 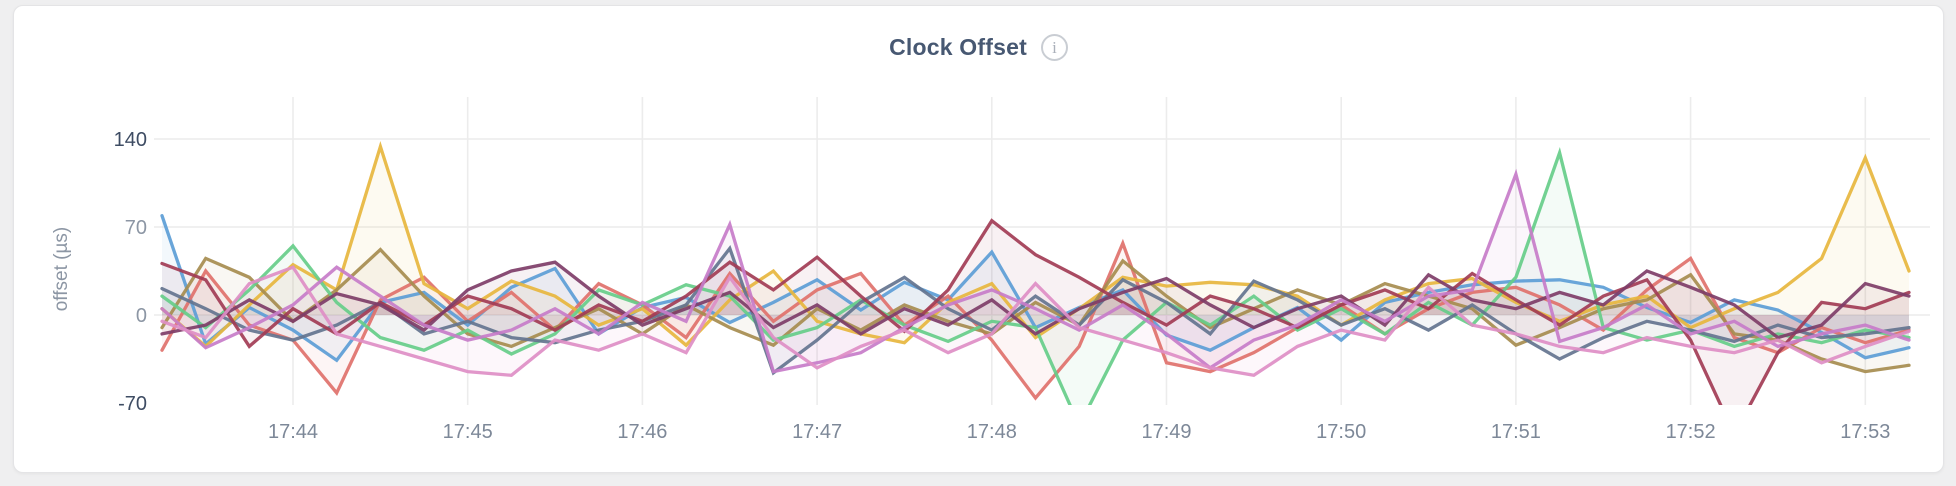 What do you see at coordinates (130, 272) in the screenshot?
I see `y-axis-labels: 140 70 0 -70` at bounding box center [130, 272].